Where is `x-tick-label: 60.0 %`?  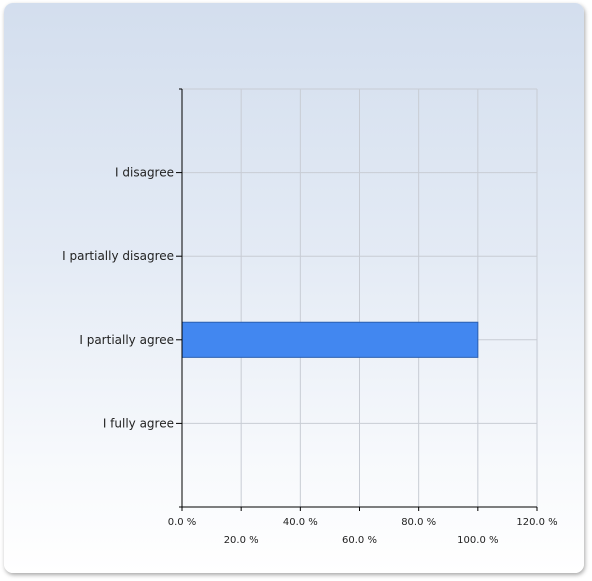 x-tick-label: 60.0 % is located at coordinates (359, 540).